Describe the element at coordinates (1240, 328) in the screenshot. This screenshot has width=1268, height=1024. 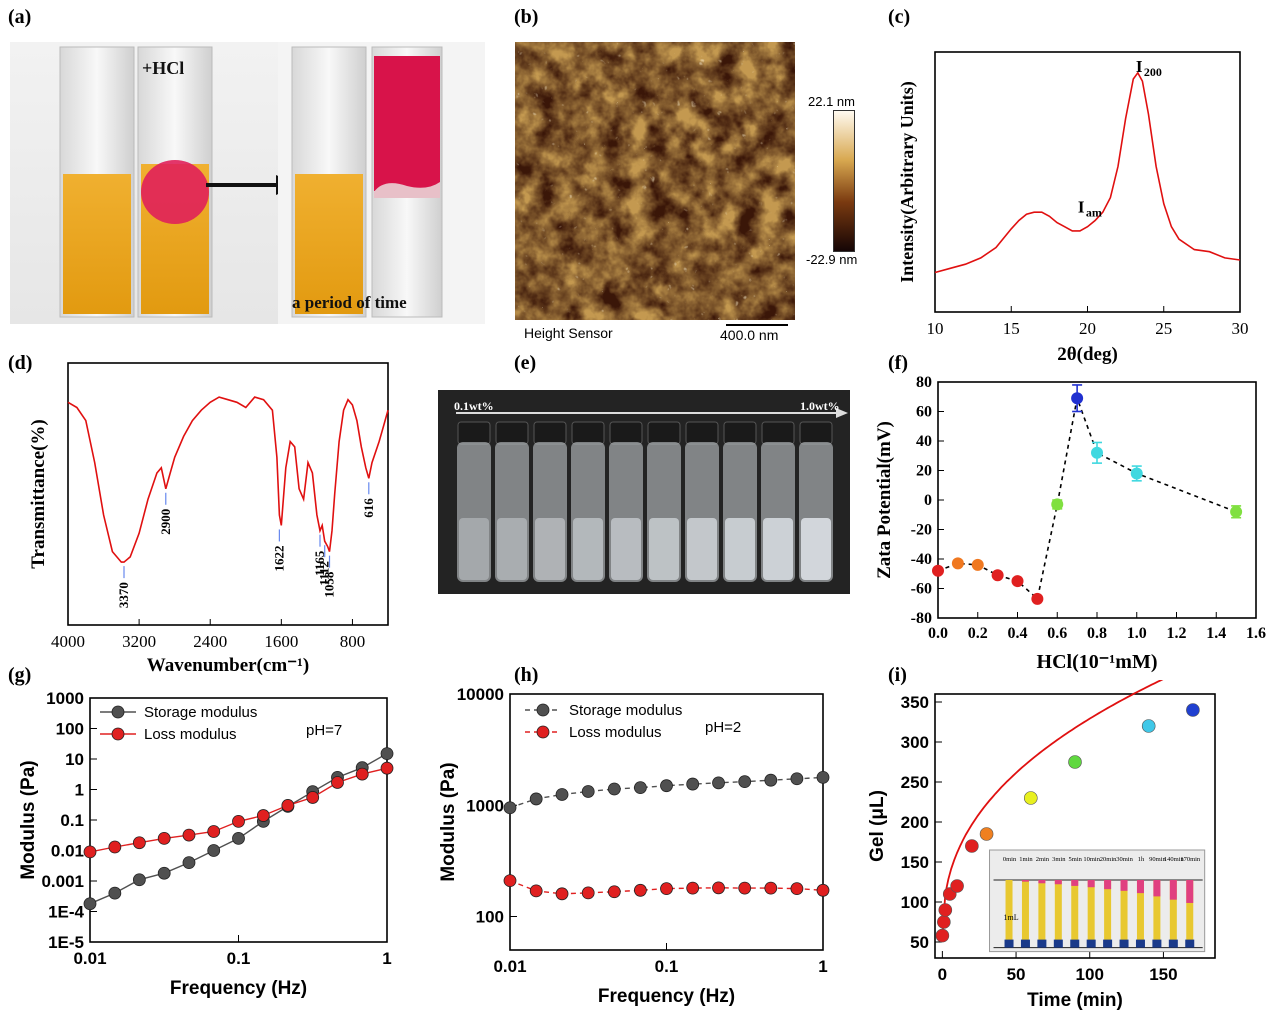
I see `x-tick-label: 30` at that location.